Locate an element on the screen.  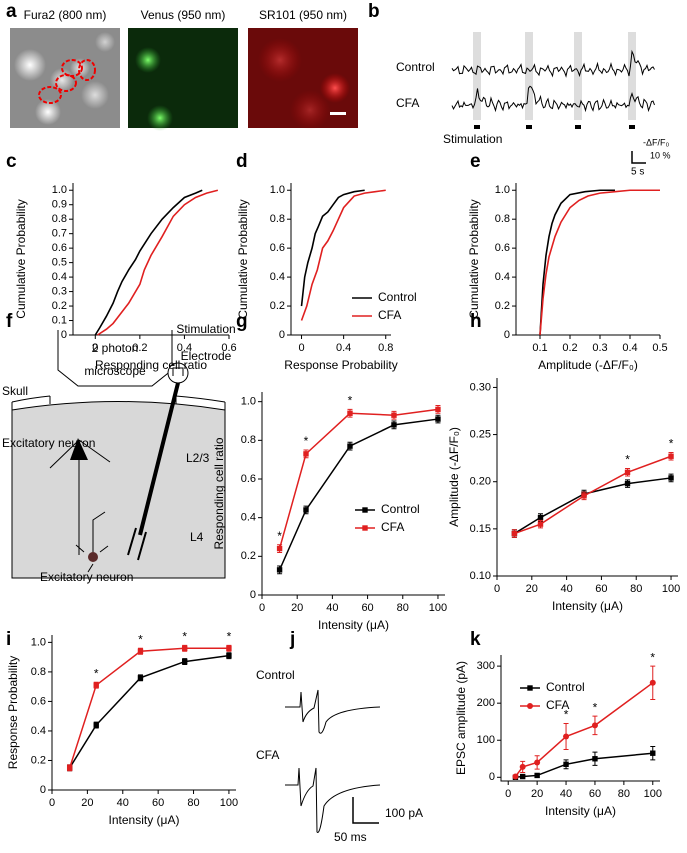
x-tick-label: 0.5 is located at coordinates (659, 348).